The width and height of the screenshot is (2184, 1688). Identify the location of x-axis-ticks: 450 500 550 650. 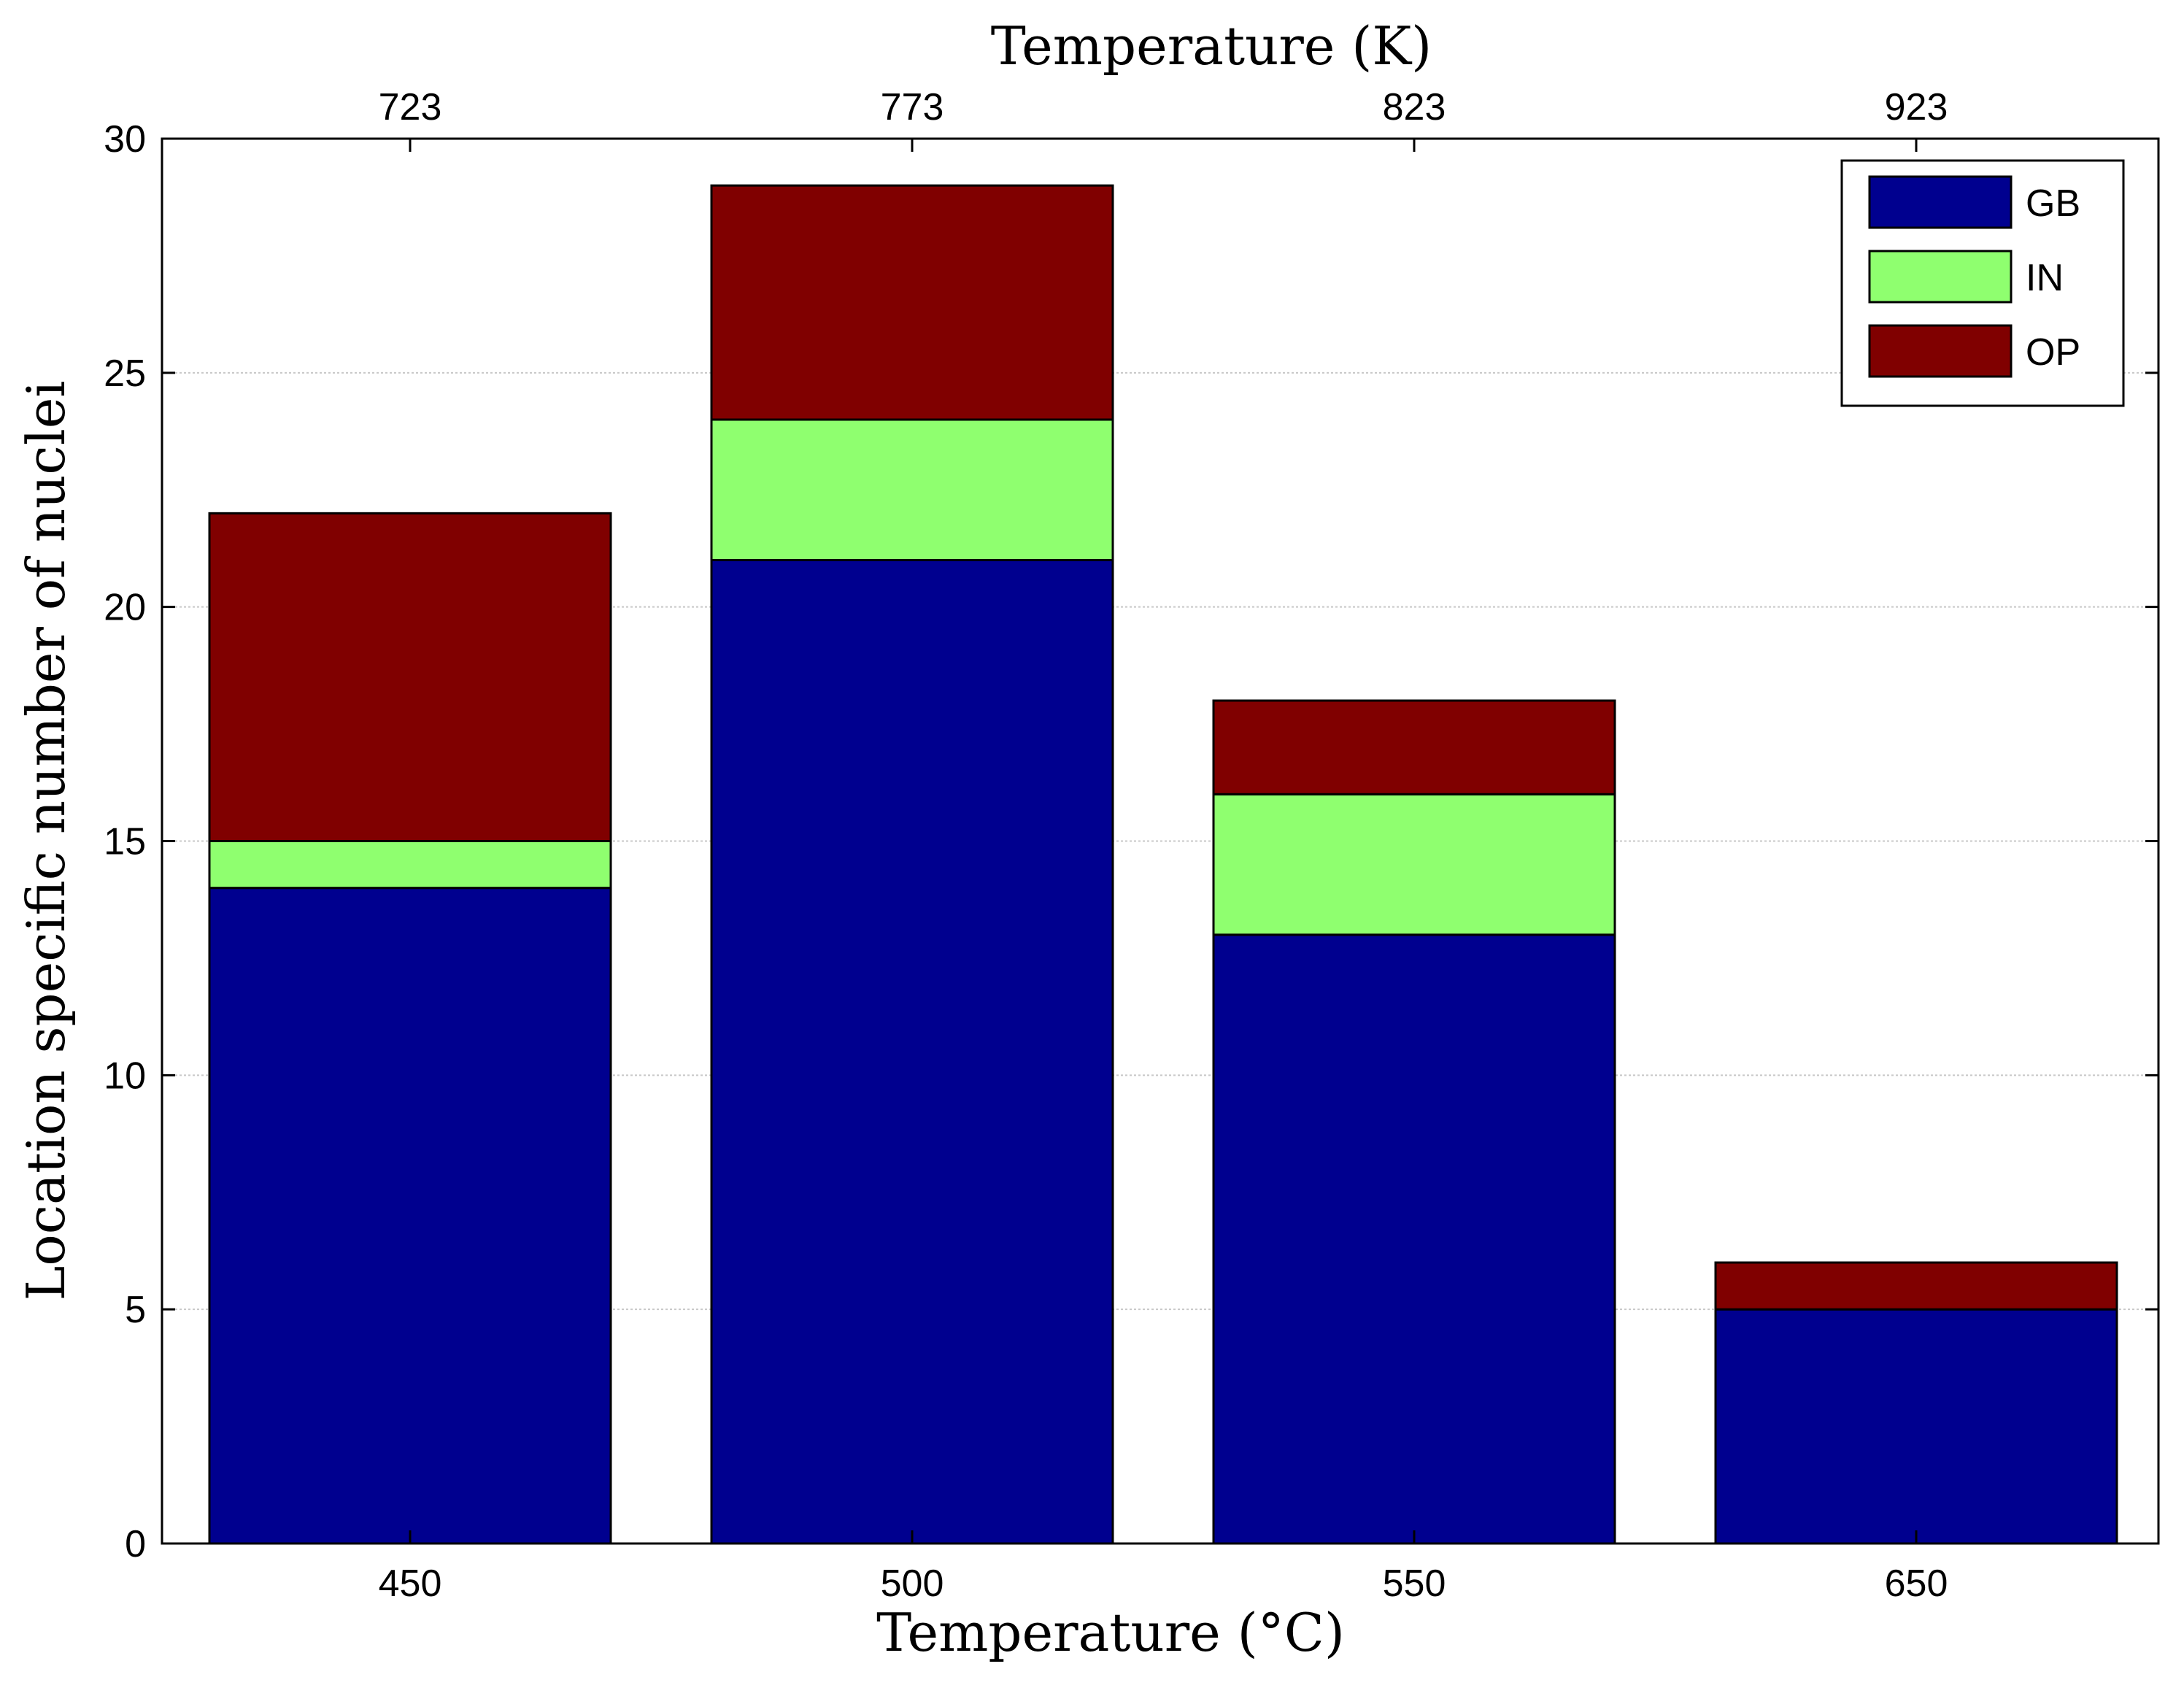
(1163, 1568).